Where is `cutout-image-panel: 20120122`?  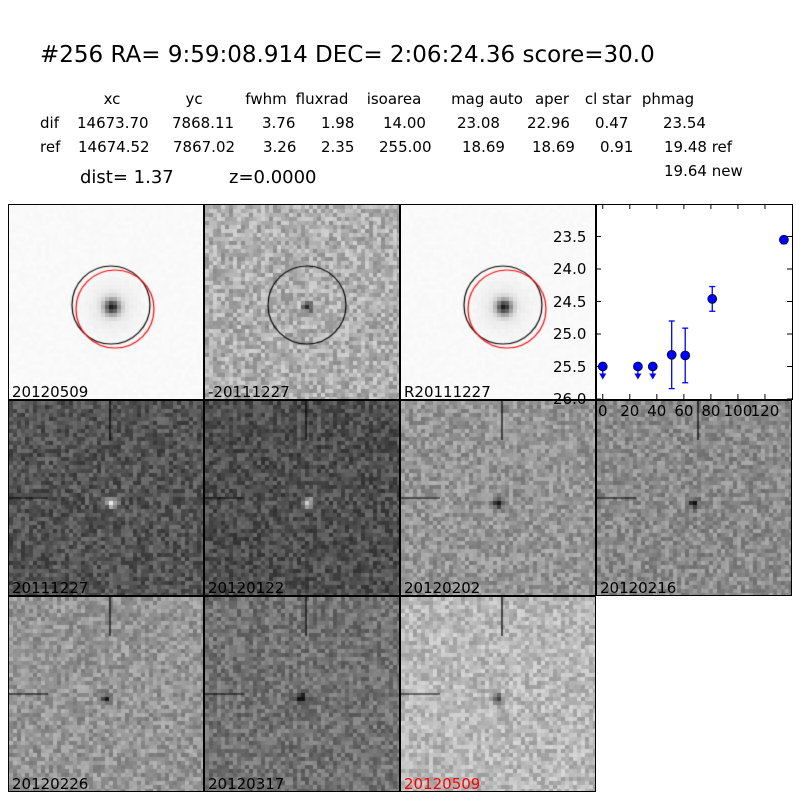 cutout-image-panel: 20120122 is located at coordinates (302, 498).